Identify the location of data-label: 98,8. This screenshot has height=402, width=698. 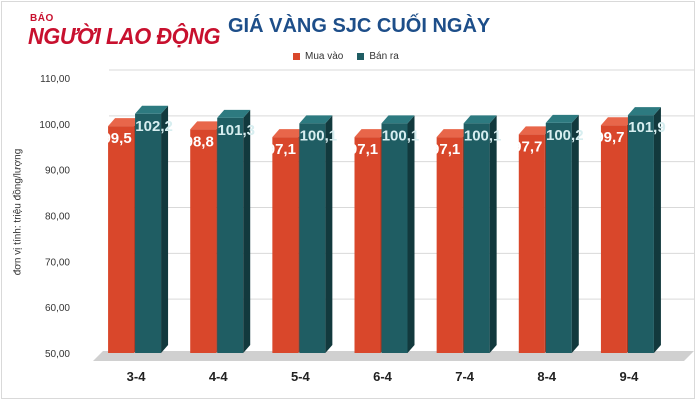
(199, 141).